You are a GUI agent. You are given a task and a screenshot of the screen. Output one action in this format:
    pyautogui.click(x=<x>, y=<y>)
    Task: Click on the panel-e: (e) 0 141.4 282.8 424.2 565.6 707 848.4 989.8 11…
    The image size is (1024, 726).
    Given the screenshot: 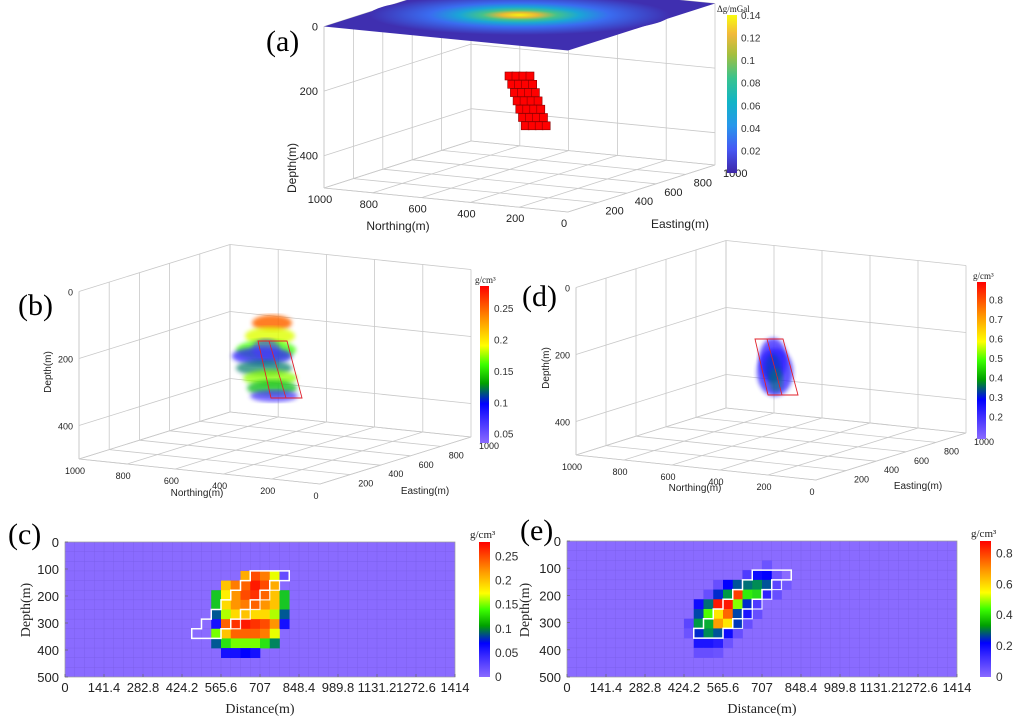 What is the action you would take?
    pyautogui.click(x=765, y=615)
    